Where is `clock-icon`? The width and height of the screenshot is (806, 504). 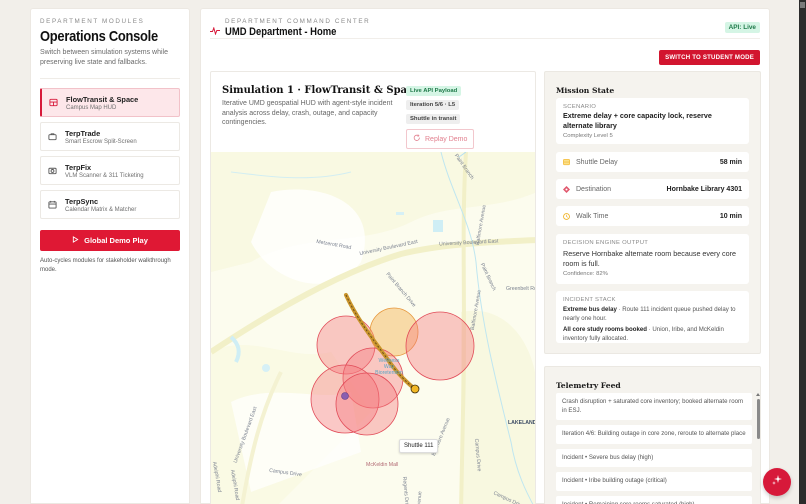 clock-icon is located at coordinates (566, 216).